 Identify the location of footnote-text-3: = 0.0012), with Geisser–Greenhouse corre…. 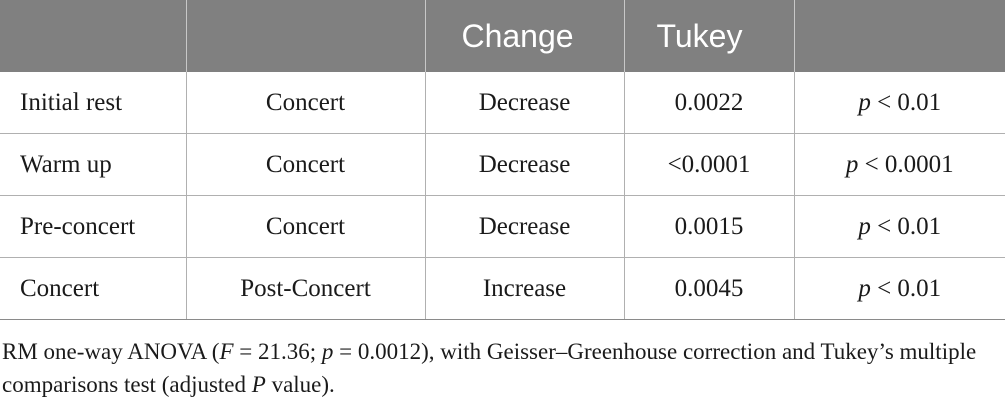
(489, 368).